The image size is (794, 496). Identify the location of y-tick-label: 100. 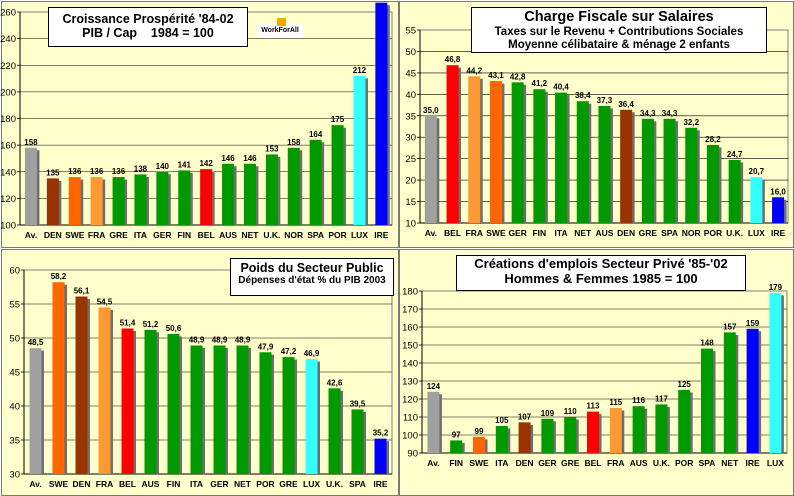
(410, 436).